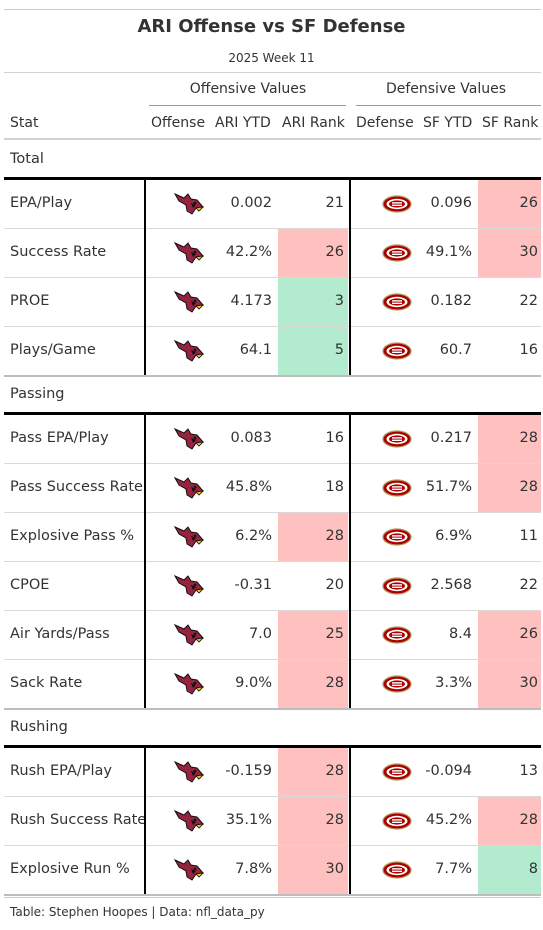  What do you see at coordinates (451, 203) in the screenshot?
I see `sf-ytd-value: 0.096` at bounding box center [451, 203].